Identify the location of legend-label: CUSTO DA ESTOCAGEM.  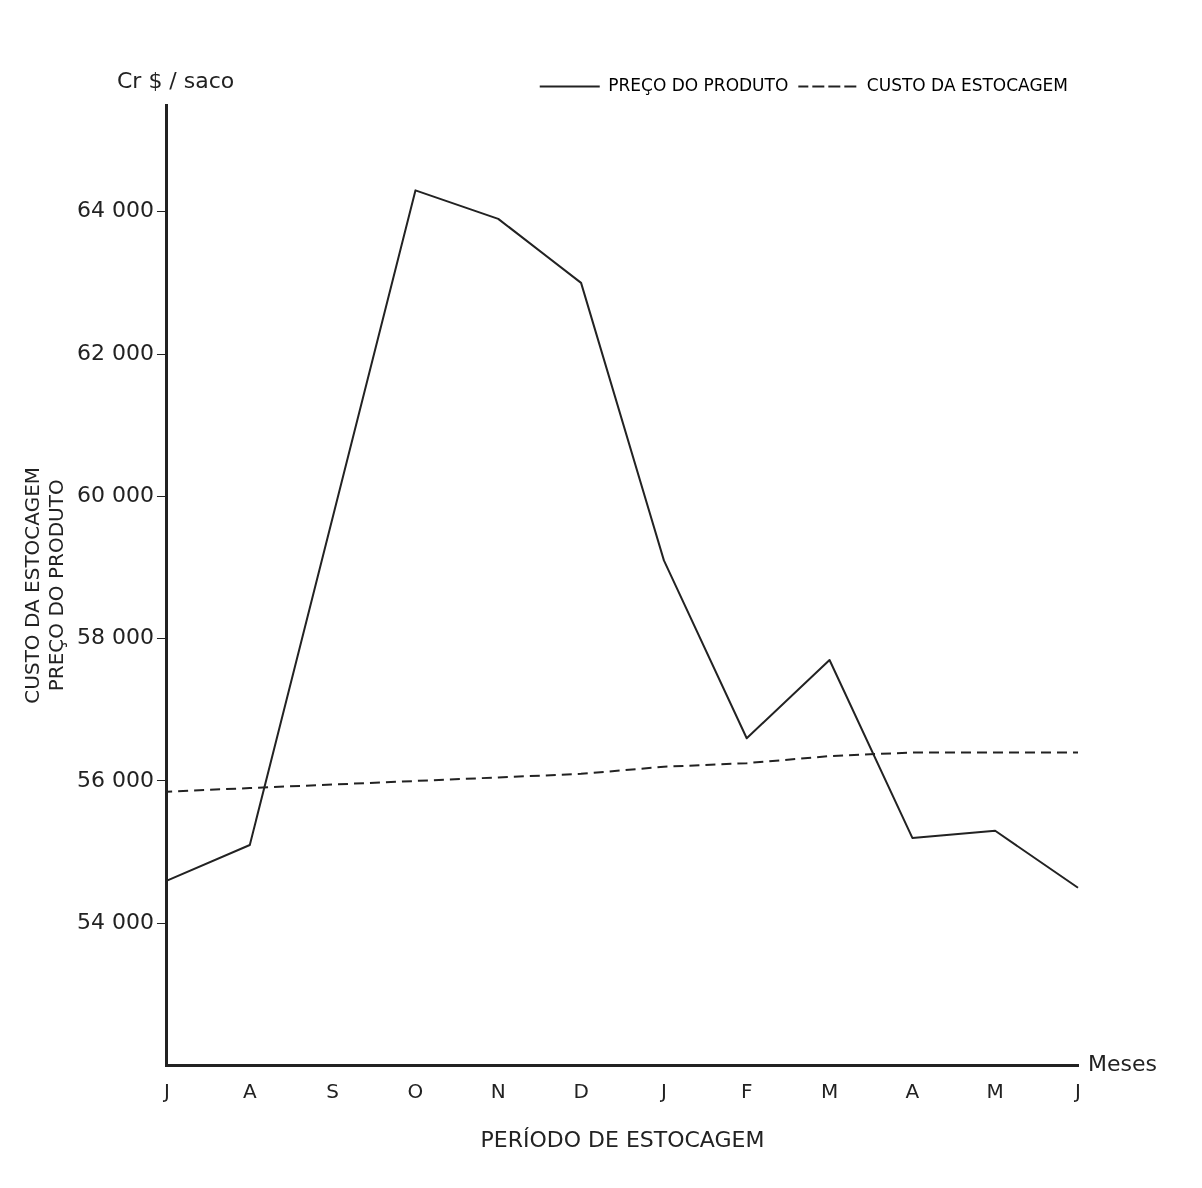
(967, 84).